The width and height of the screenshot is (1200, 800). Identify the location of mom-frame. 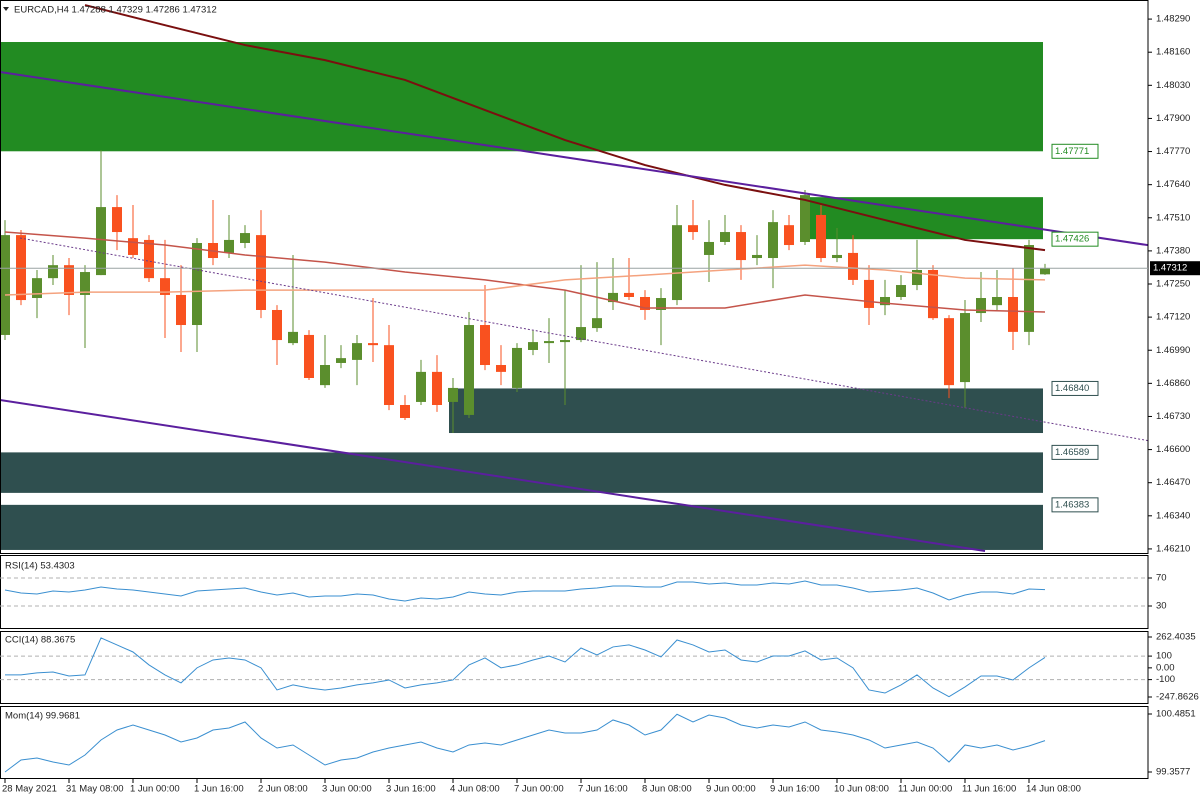
(574, 742).